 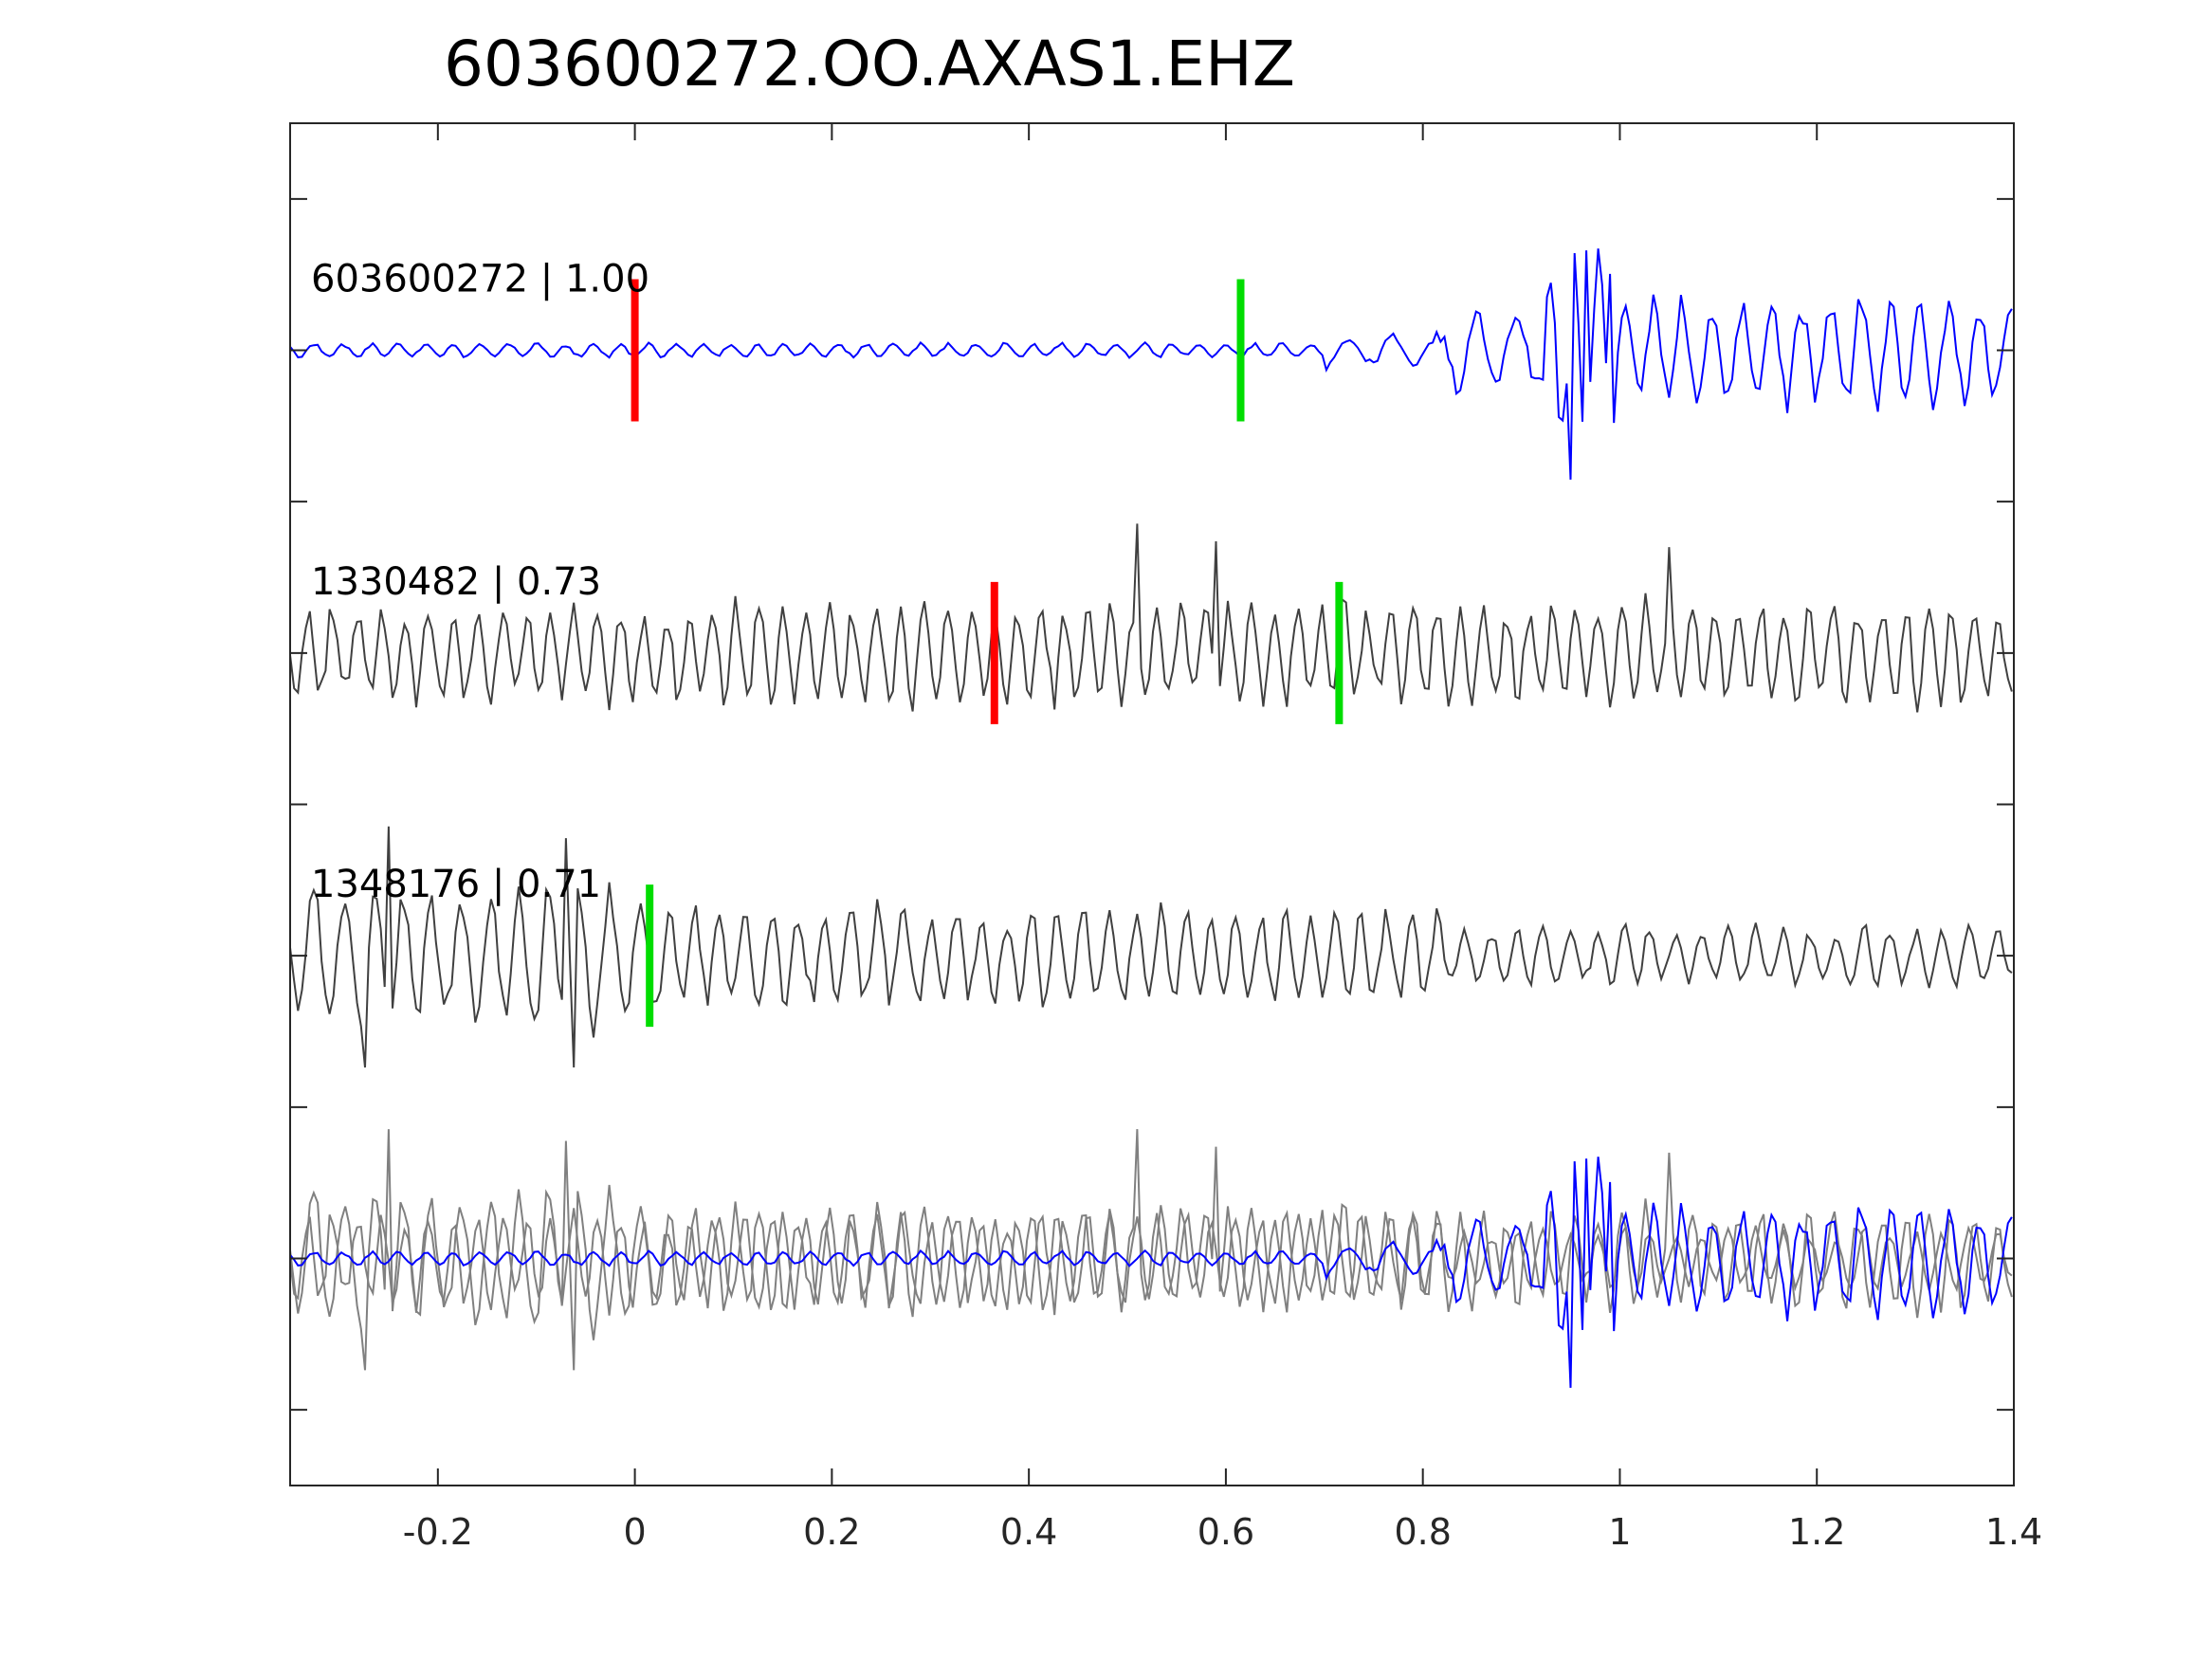 I want to click on x-tick-label: 0, so click(x=635, y=1532).